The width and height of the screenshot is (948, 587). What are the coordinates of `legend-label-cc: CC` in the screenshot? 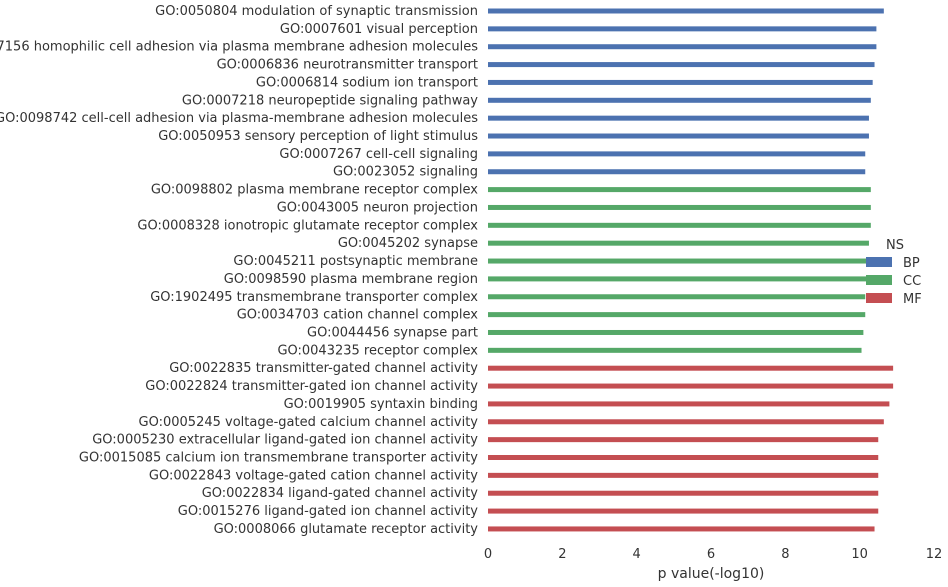 It's located at (912, 281).